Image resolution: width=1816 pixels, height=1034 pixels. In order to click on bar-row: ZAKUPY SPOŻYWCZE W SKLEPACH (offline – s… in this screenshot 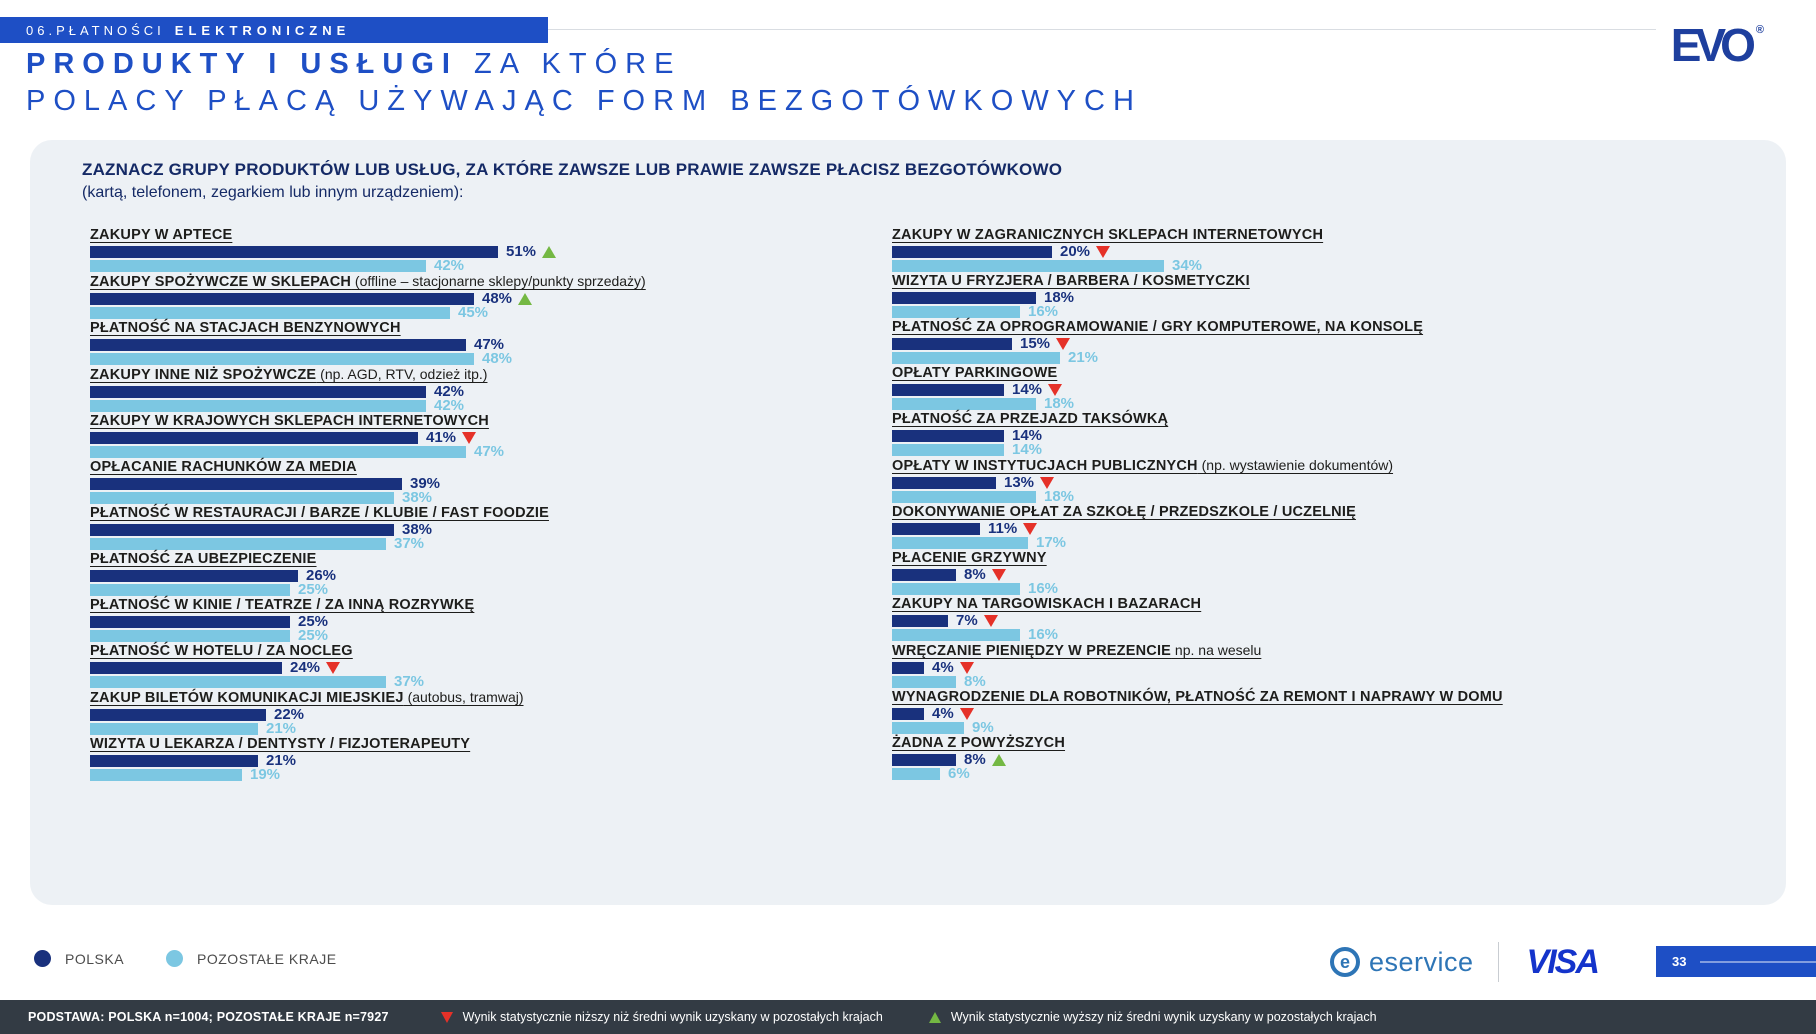, I will do `click(490, 297)`.